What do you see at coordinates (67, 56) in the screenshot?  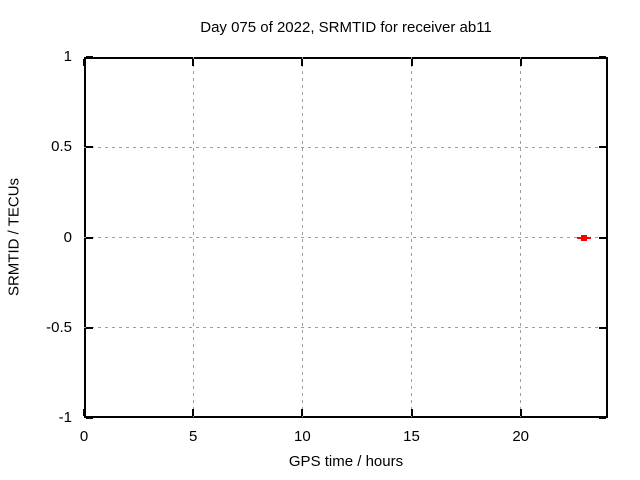 I see `y-tick-label: 1` at bounding box center [67, 56].